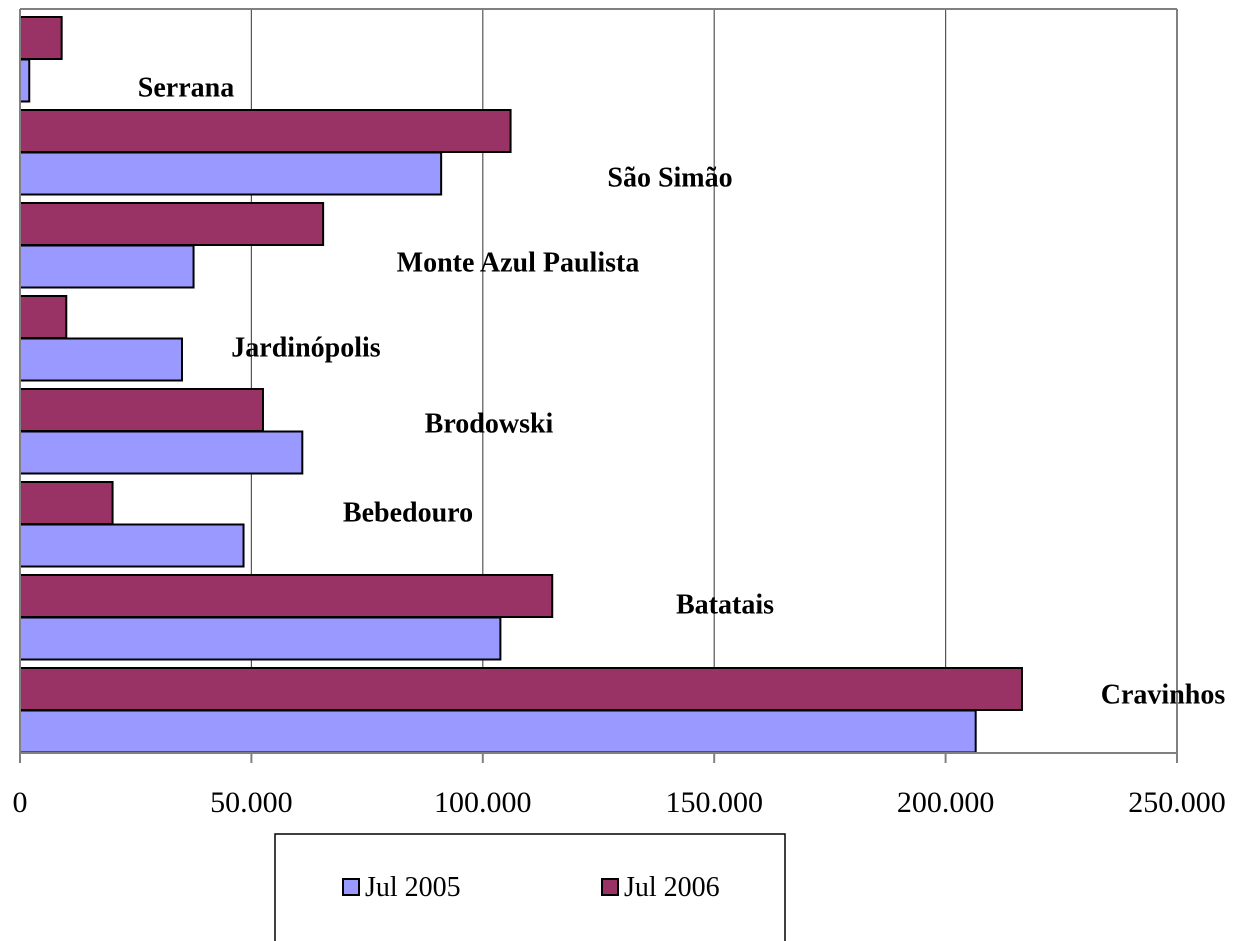  Describe the element at coordinates (946, 802) in the screenshot. I see `x-tick-label: 200.000` at that location.